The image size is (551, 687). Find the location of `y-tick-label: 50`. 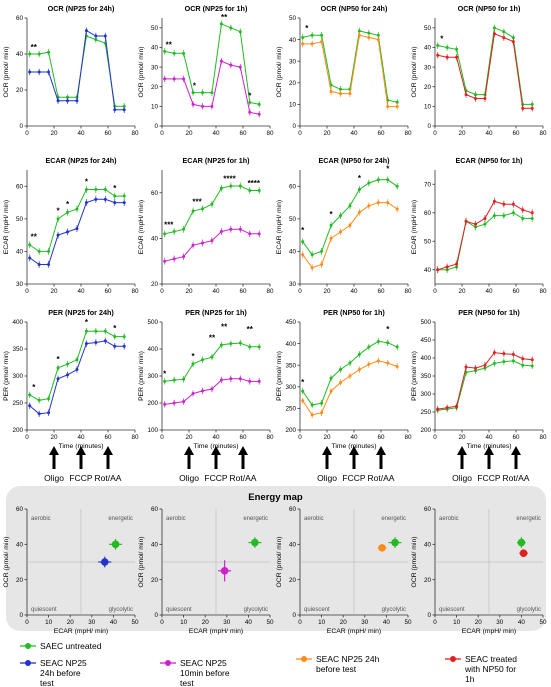

y-tick-label: 50 is located at coordinates (155, 28).